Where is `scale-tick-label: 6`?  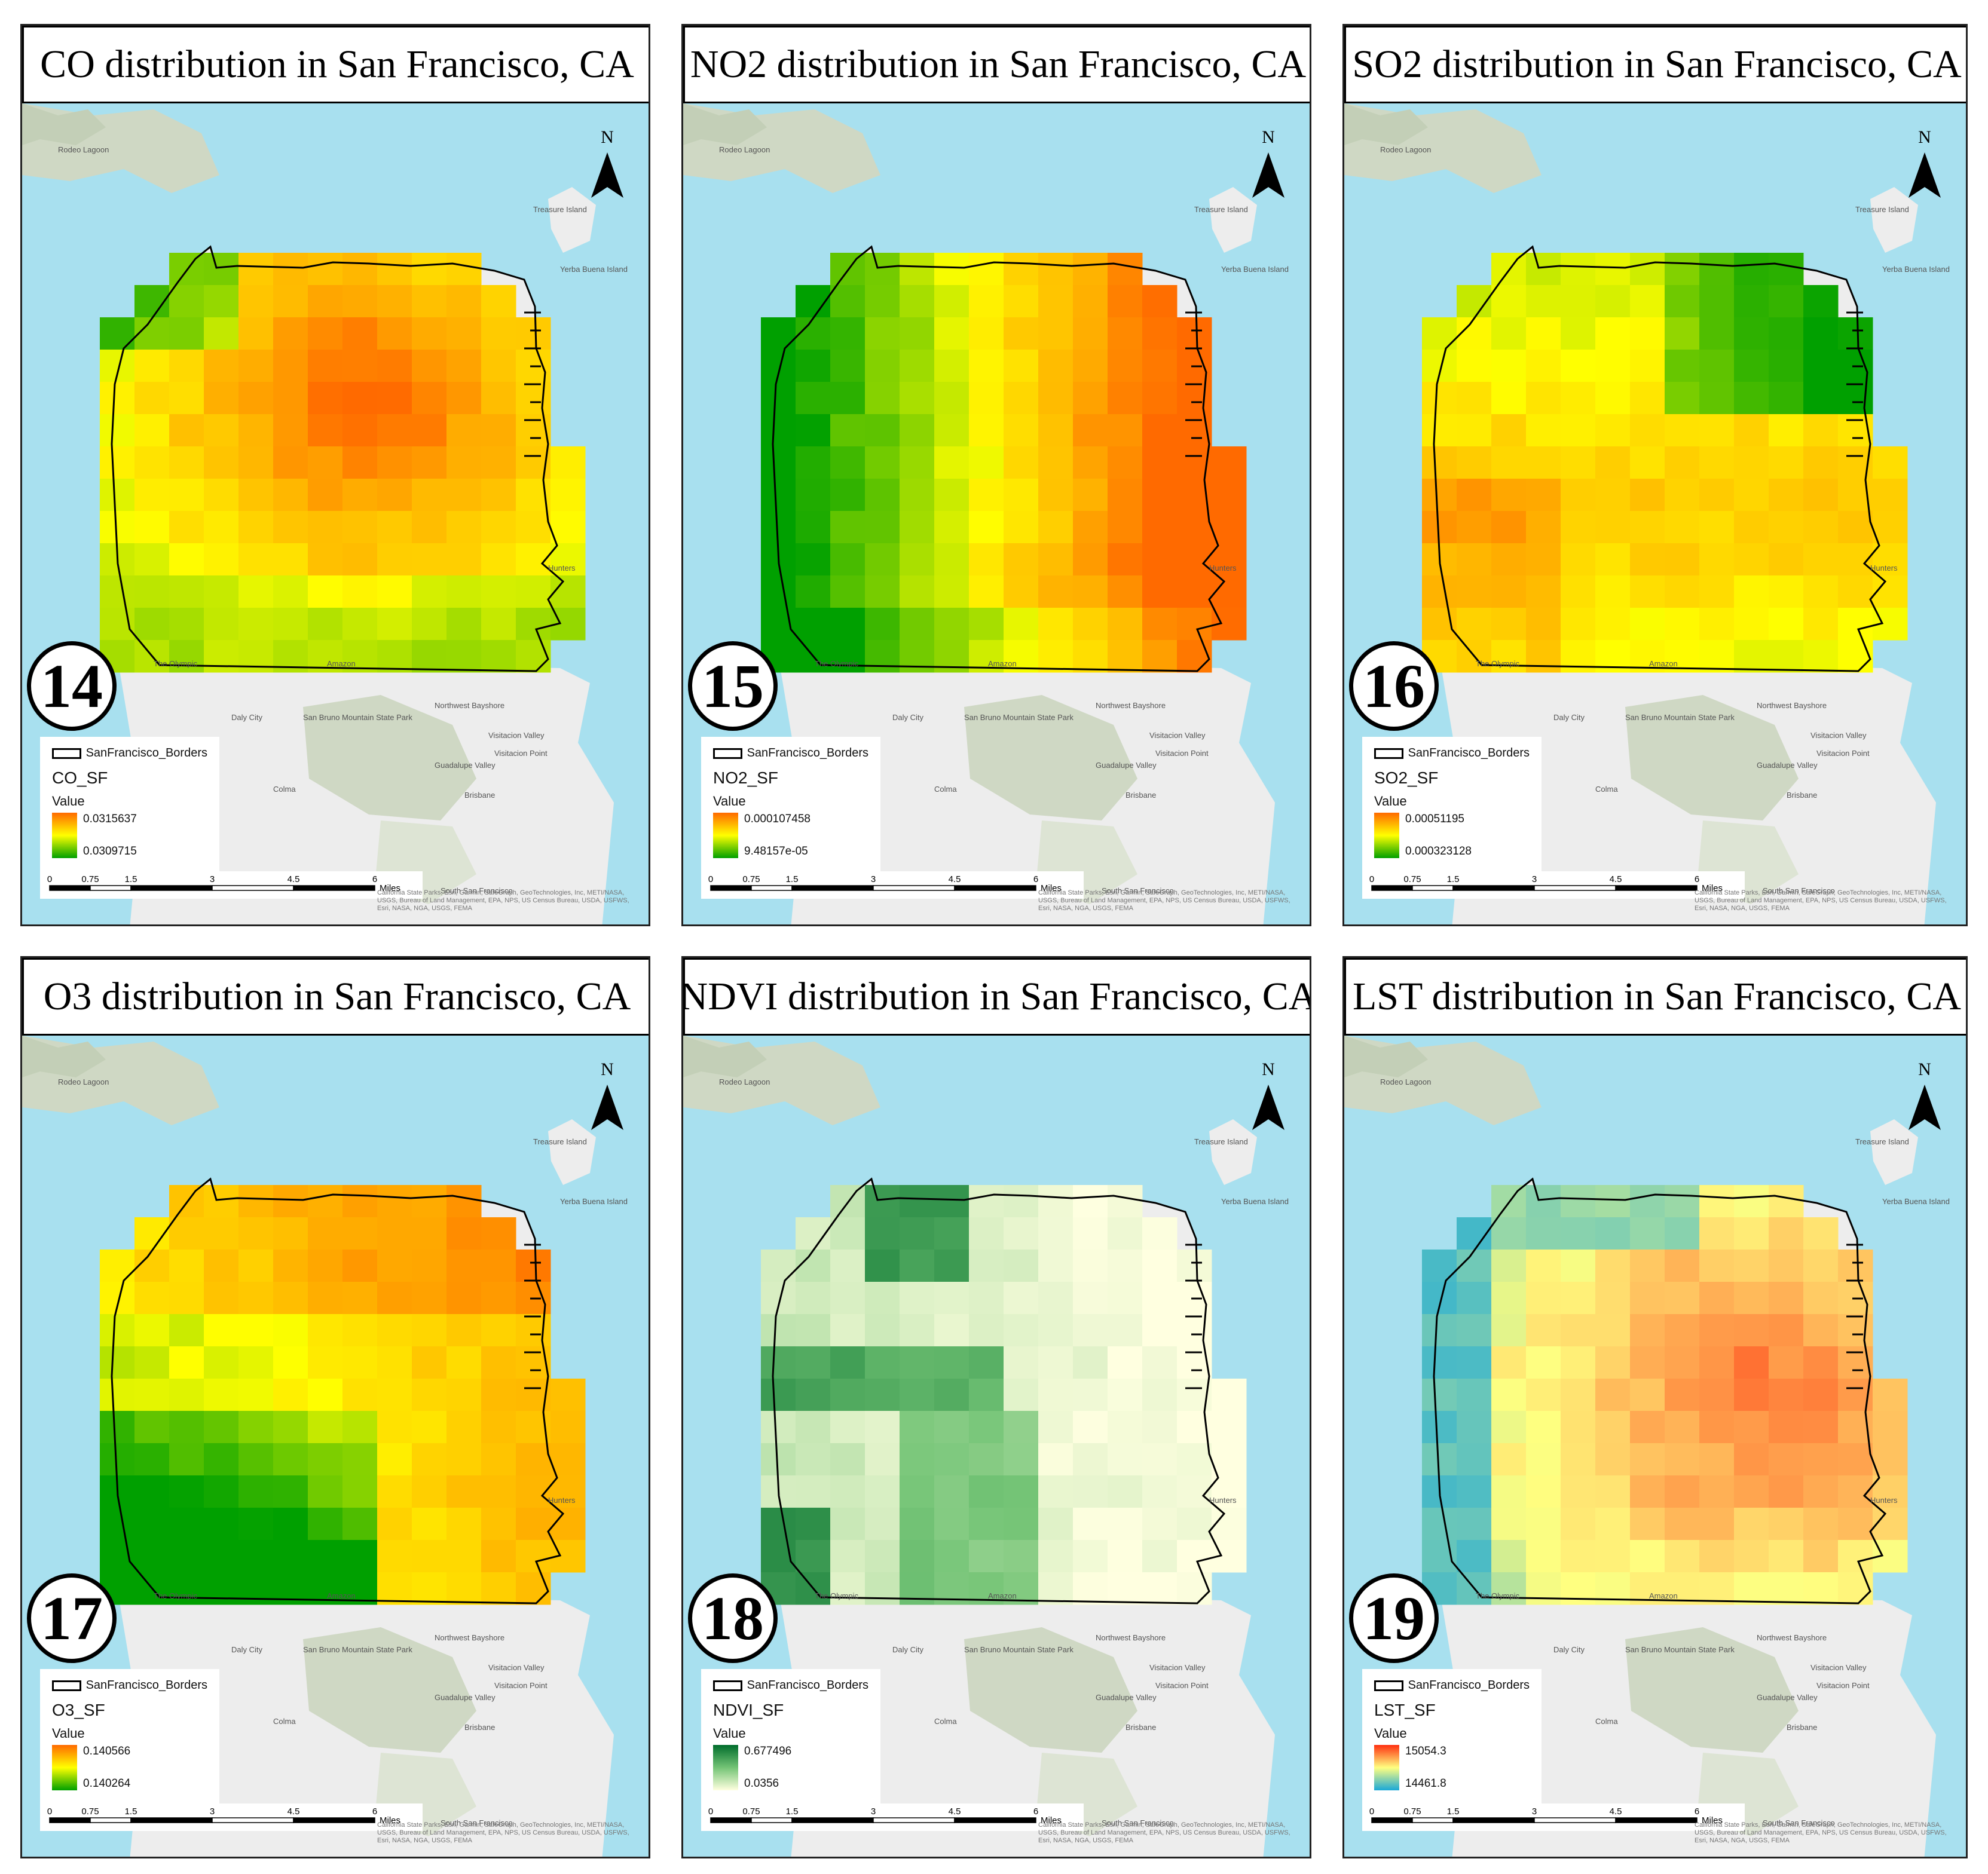 scale-tick-label: 6 is located at coordinates (375, 879).